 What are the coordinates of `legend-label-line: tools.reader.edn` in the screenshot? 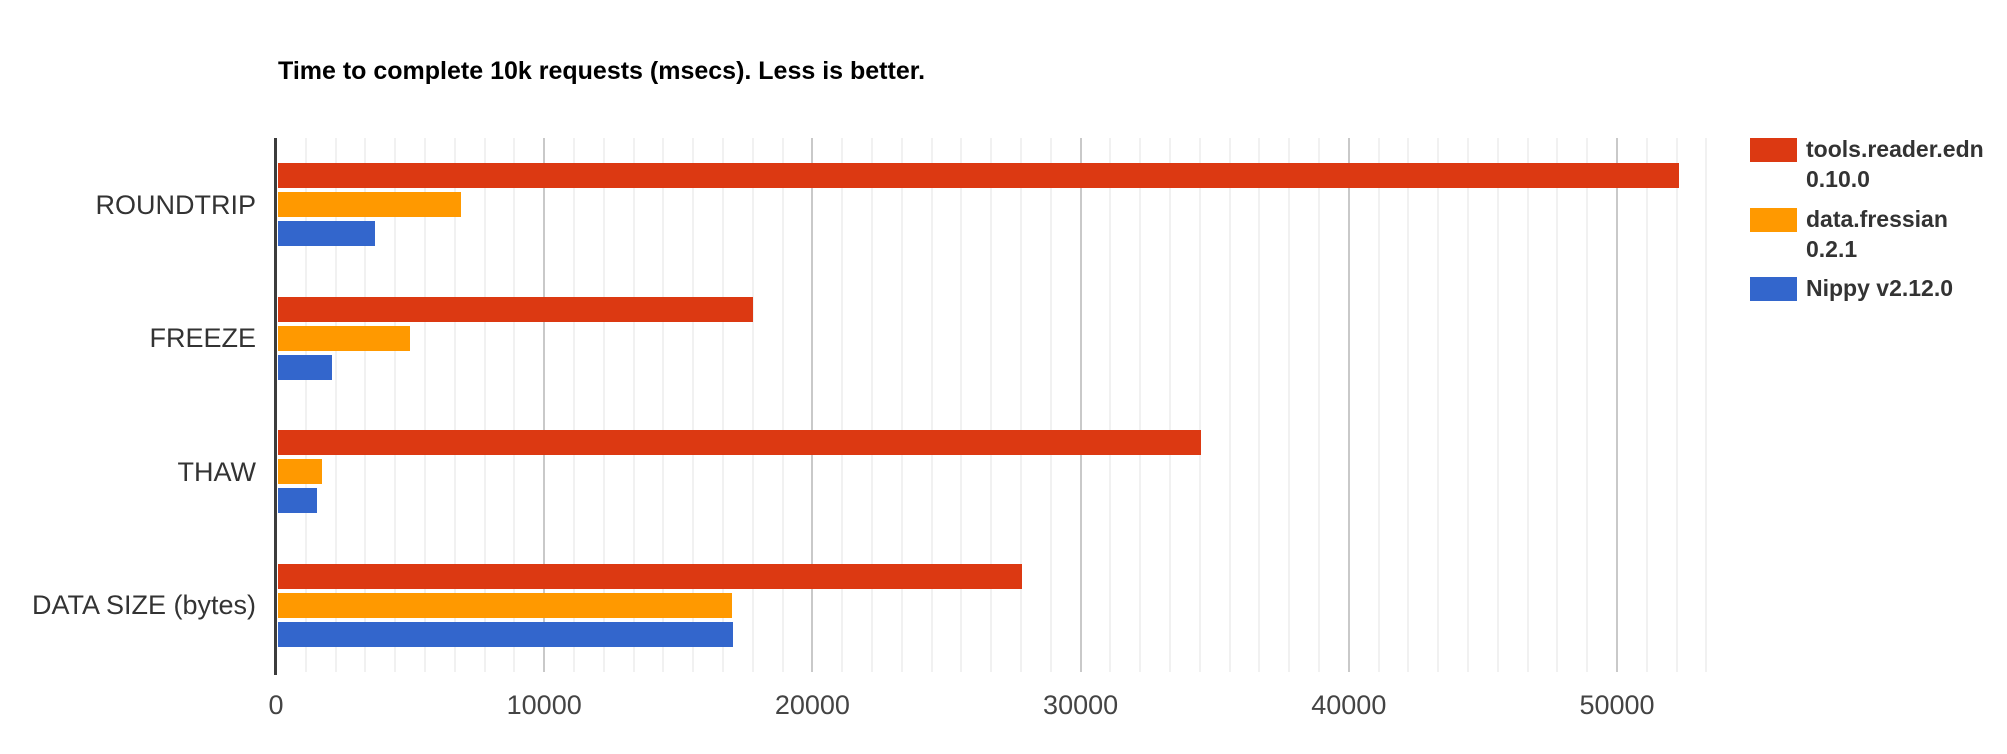 It's located at (1895, 149).